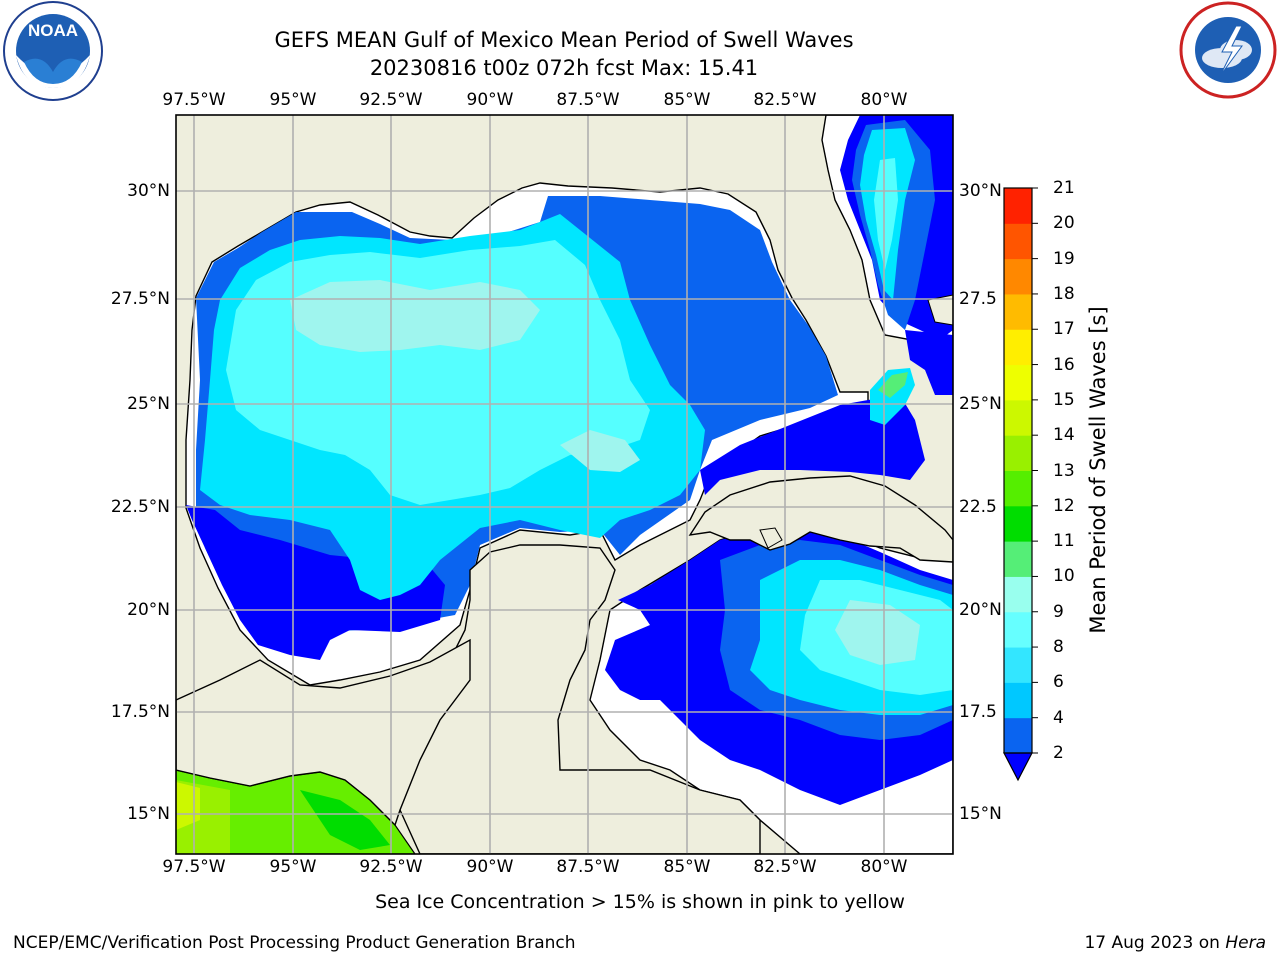  What do you see at coordinates (884, 100) in the screenshot?
I see `lon-label-top: 80°W` at bounding box center [884, 100].